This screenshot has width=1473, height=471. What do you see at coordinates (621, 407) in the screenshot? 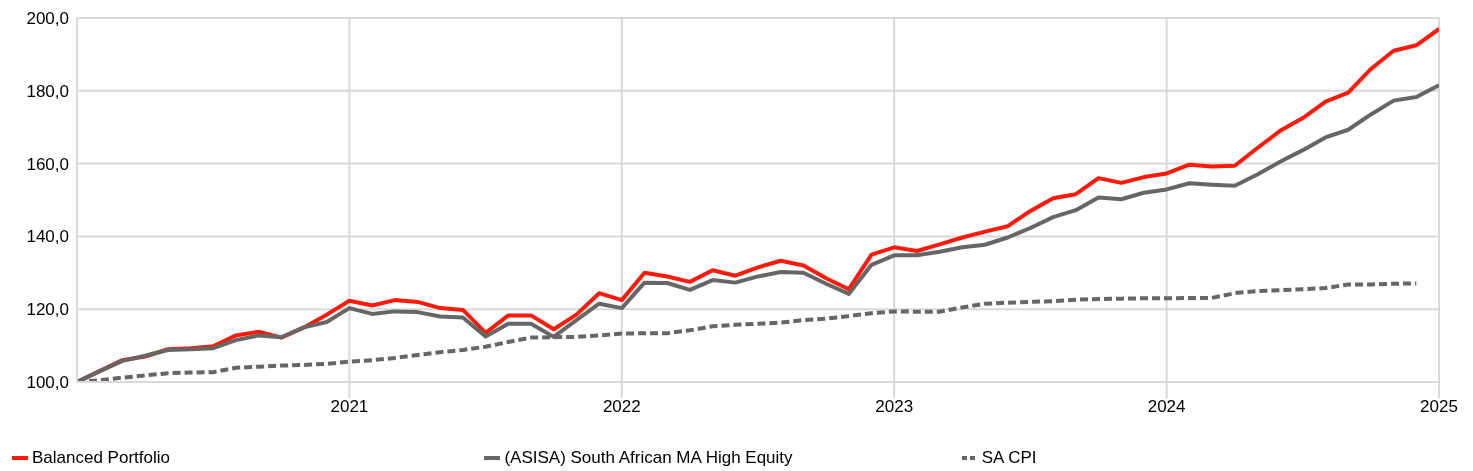
I see `x-tick-label: 2022` at bounding box center [621, 407].